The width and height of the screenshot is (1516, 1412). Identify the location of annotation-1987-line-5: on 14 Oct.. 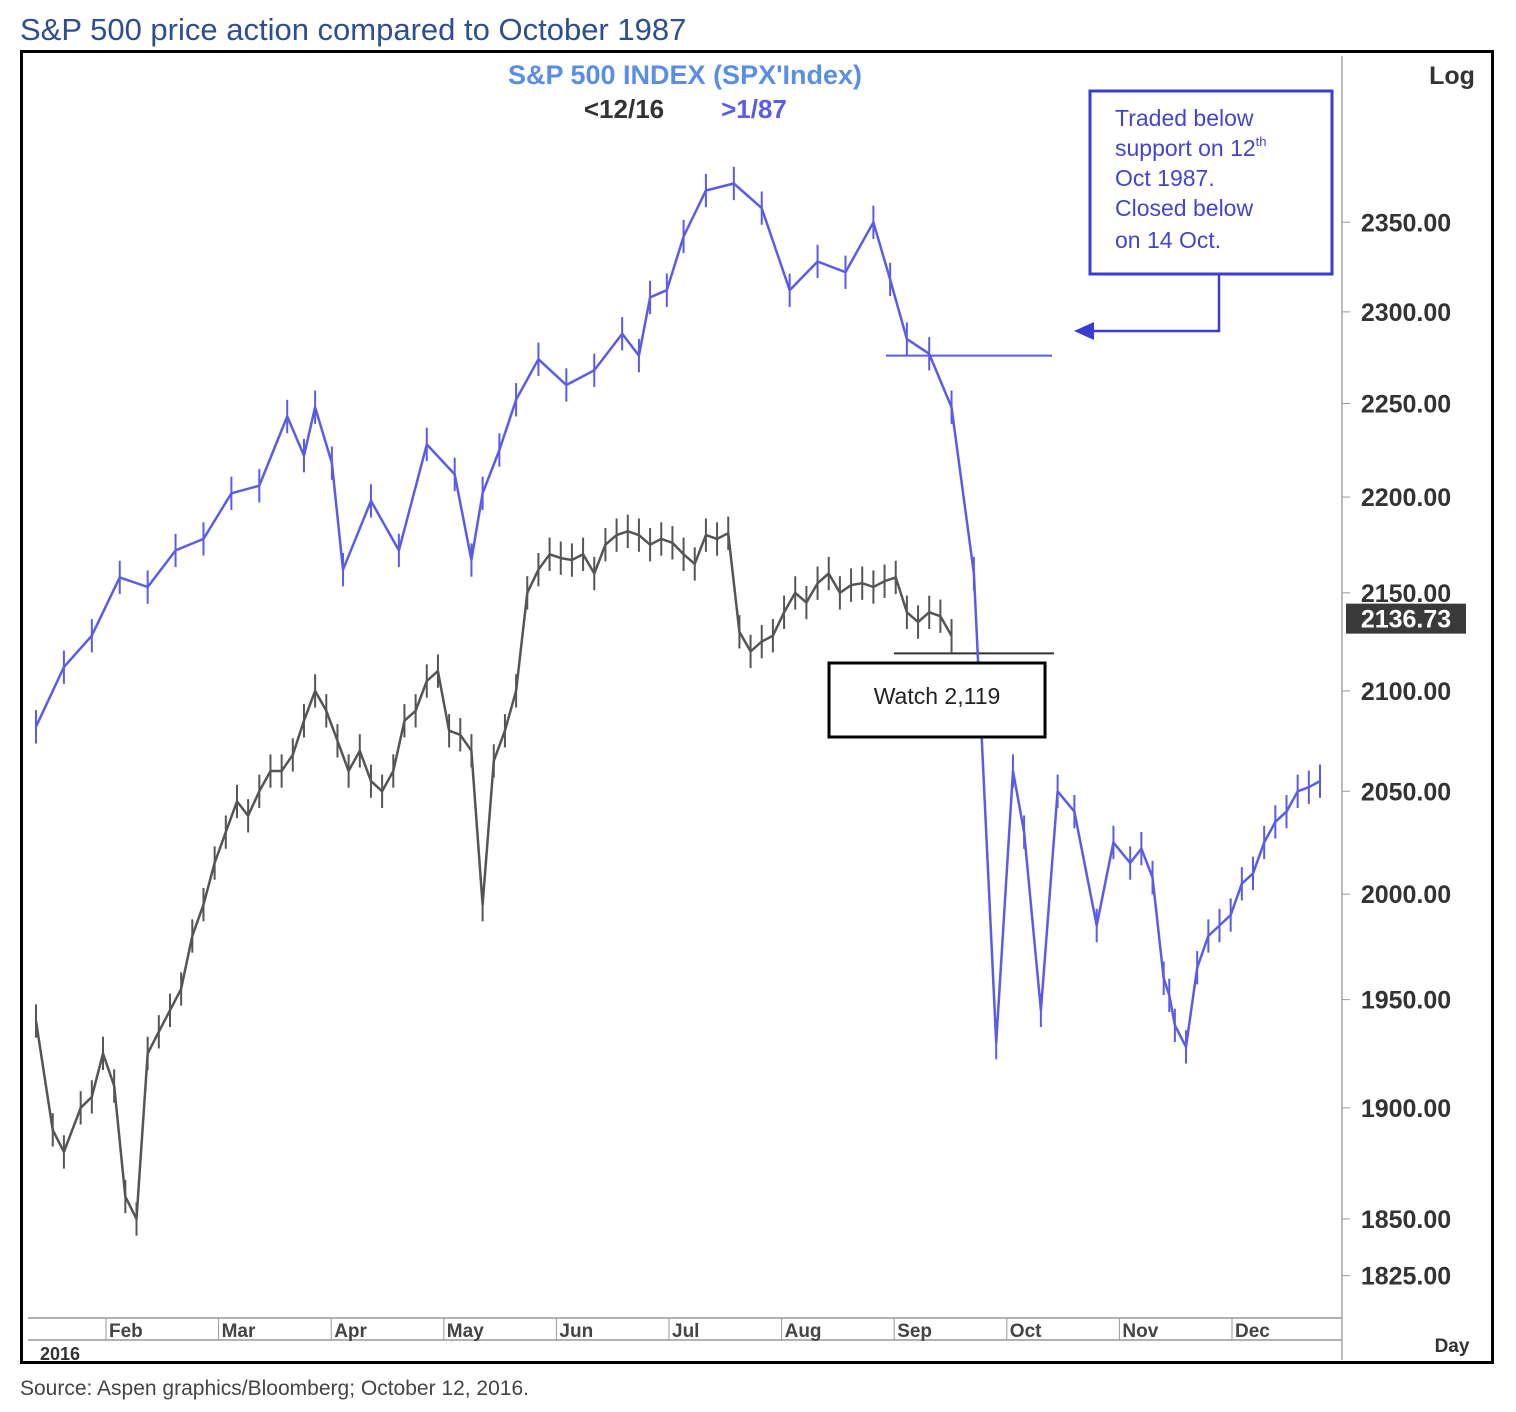
(1168, 240).